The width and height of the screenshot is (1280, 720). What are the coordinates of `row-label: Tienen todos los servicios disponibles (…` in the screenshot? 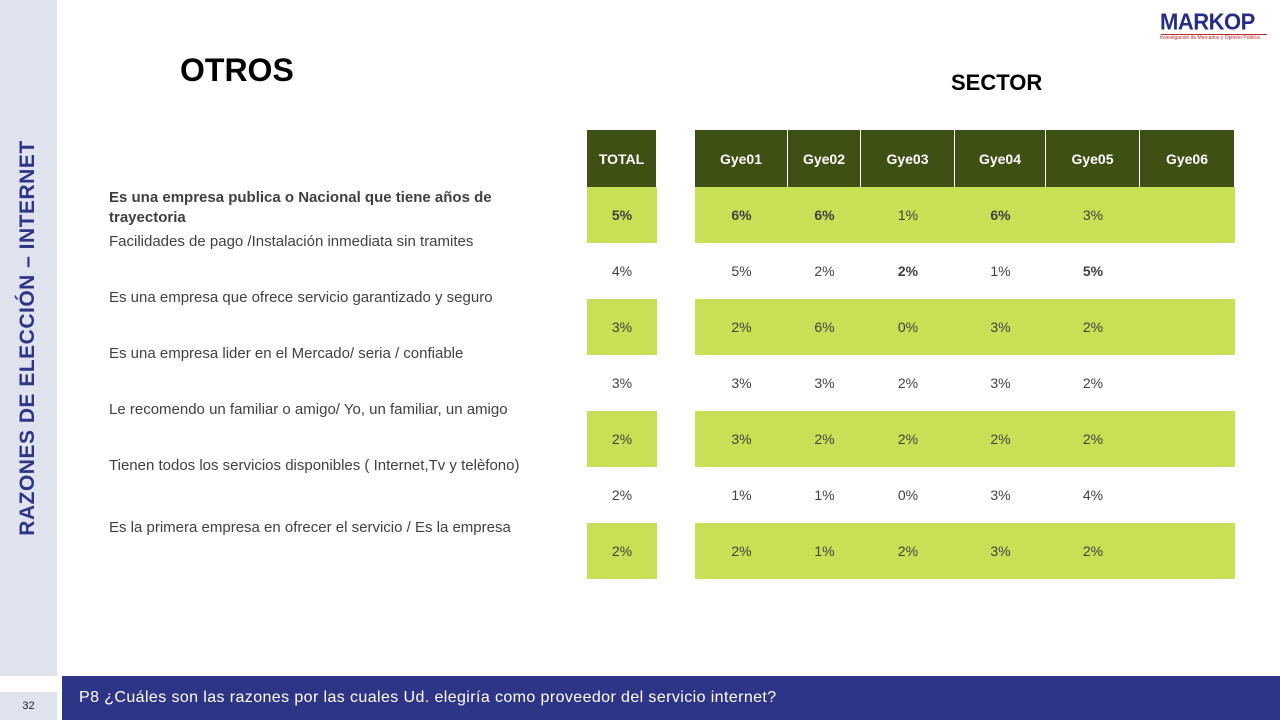 It's located at (314, 465).